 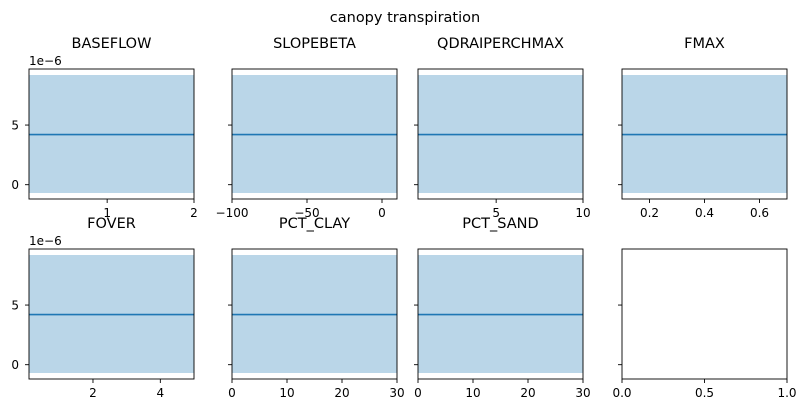 What do you see at coordinates (759, 213) in the screenshot?
I see `x-tick-label: 0.6` at bounding box center [759, 213].